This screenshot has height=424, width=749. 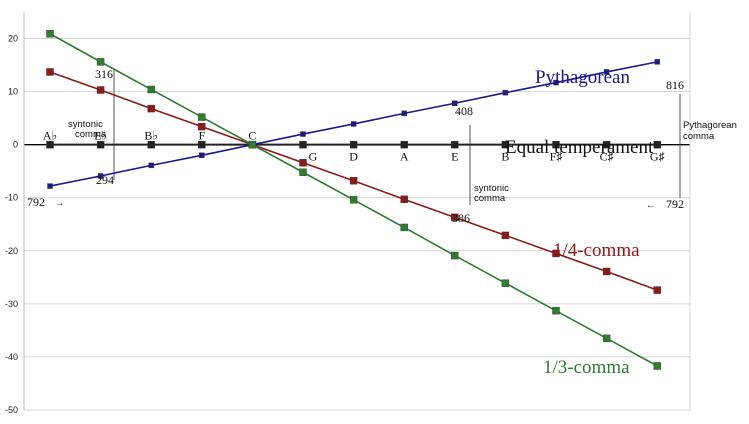 What do you see at coordinates (556, 157) in the screenshot?
I see `category-label: F♯` at bounding box center [556, 157].